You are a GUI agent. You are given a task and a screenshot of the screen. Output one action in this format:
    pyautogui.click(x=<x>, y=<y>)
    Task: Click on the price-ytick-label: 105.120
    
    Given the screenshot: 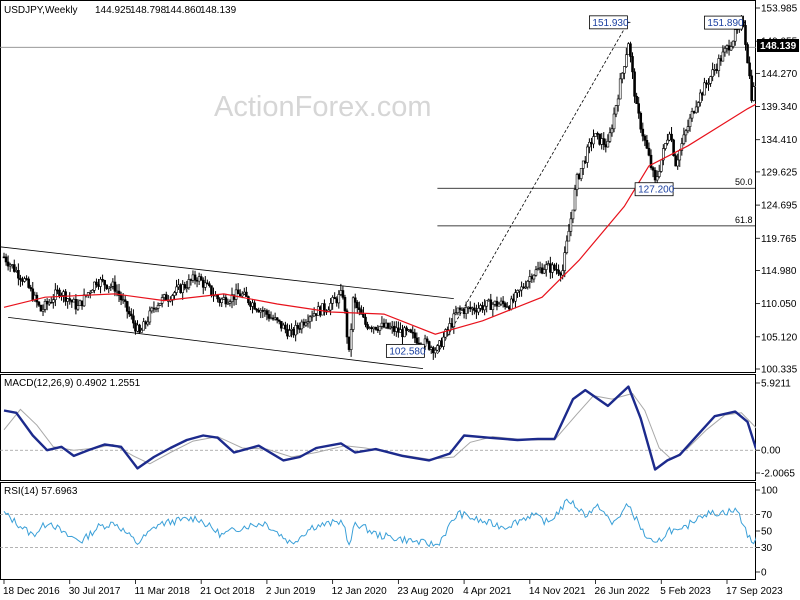 What is the action you would take?
    pyautogui.click(x=779, y=337)
    